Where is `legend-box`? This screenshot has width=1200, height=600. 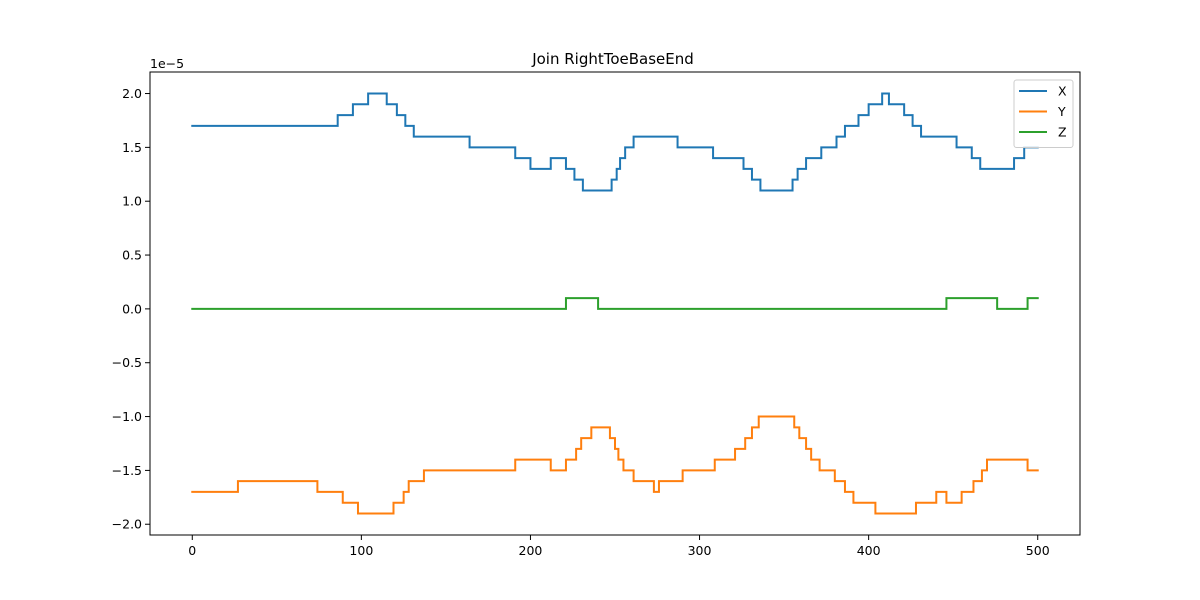
legend-box is located at coordinates (1043, 113).